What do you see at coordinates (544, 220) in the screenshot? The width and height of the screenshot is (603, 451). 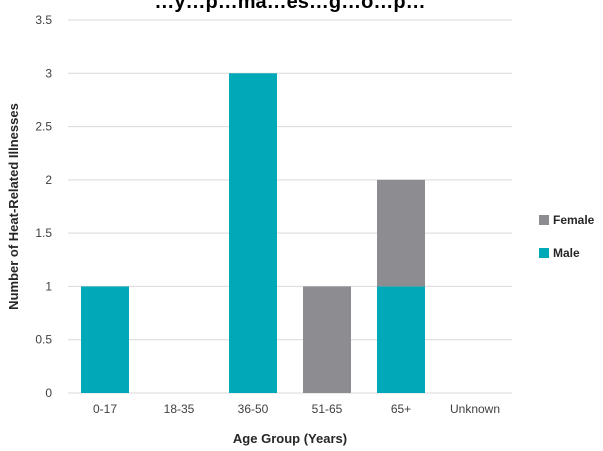 I see `legend-swatch-female` at bounding box center [544, 220].